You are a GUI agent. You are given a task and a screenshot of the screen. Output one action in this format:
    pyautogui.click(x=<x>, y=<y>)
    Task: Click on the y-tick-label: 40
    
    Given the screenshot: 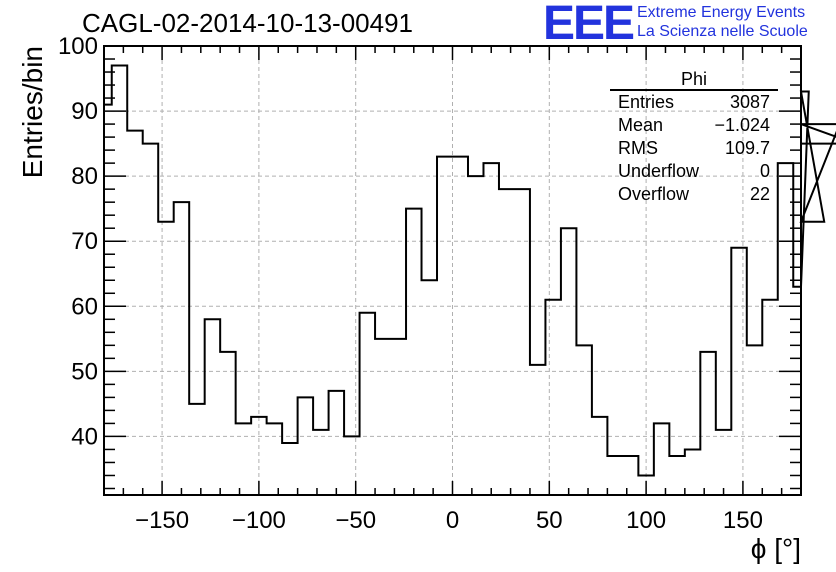 What is the action you would take?
    pyautogui.click(x=84, y=436)
    